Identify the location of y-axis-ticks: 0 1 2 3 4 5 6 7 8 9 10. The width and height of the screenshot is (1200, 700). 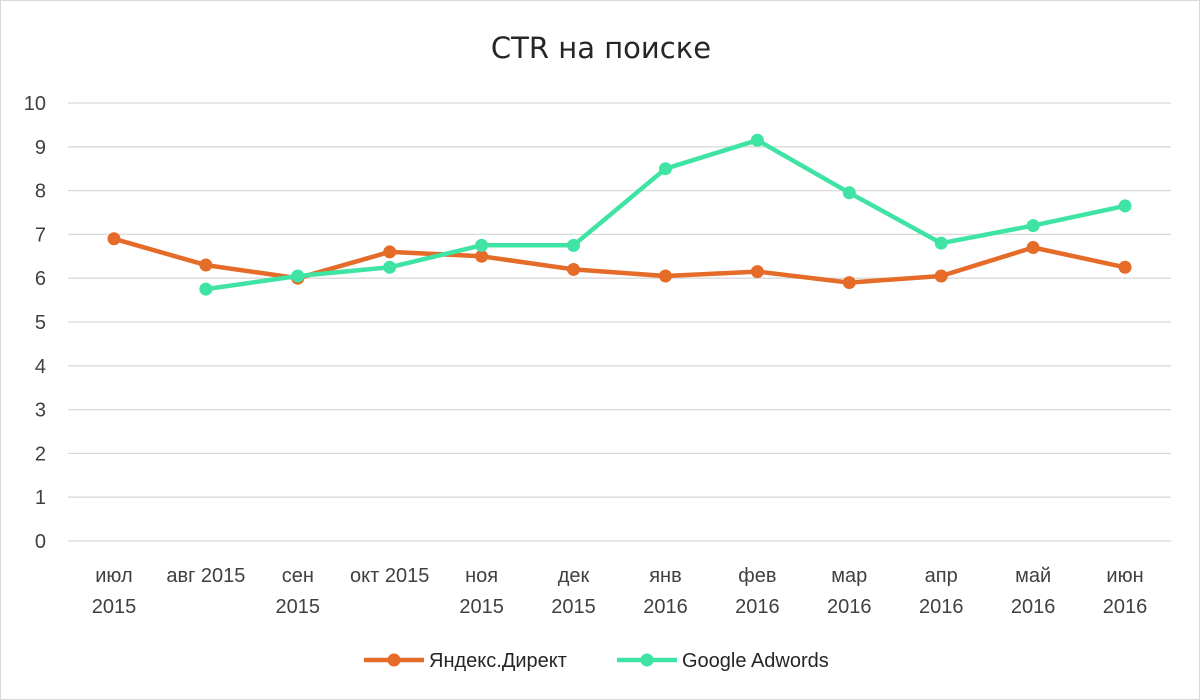
(35, 323).